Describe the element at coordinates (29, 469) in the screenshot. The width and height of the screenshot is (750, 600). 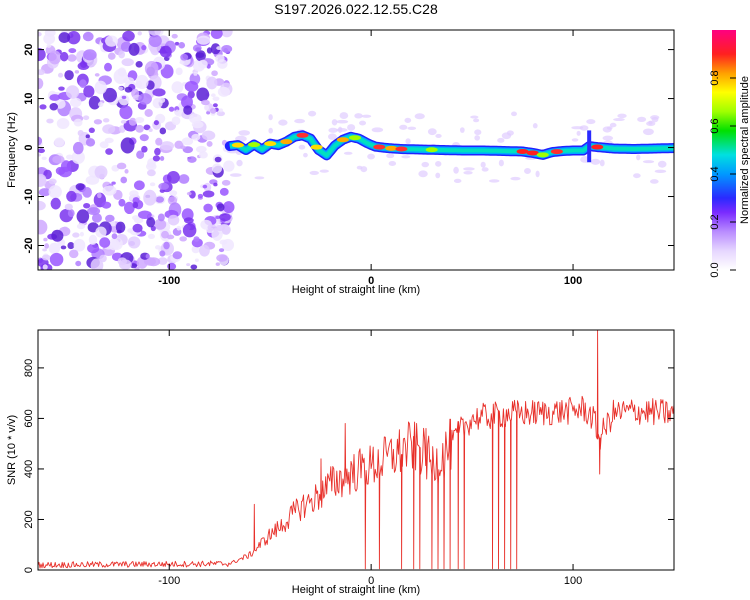
I see `y-tick-label: 400` at that location.